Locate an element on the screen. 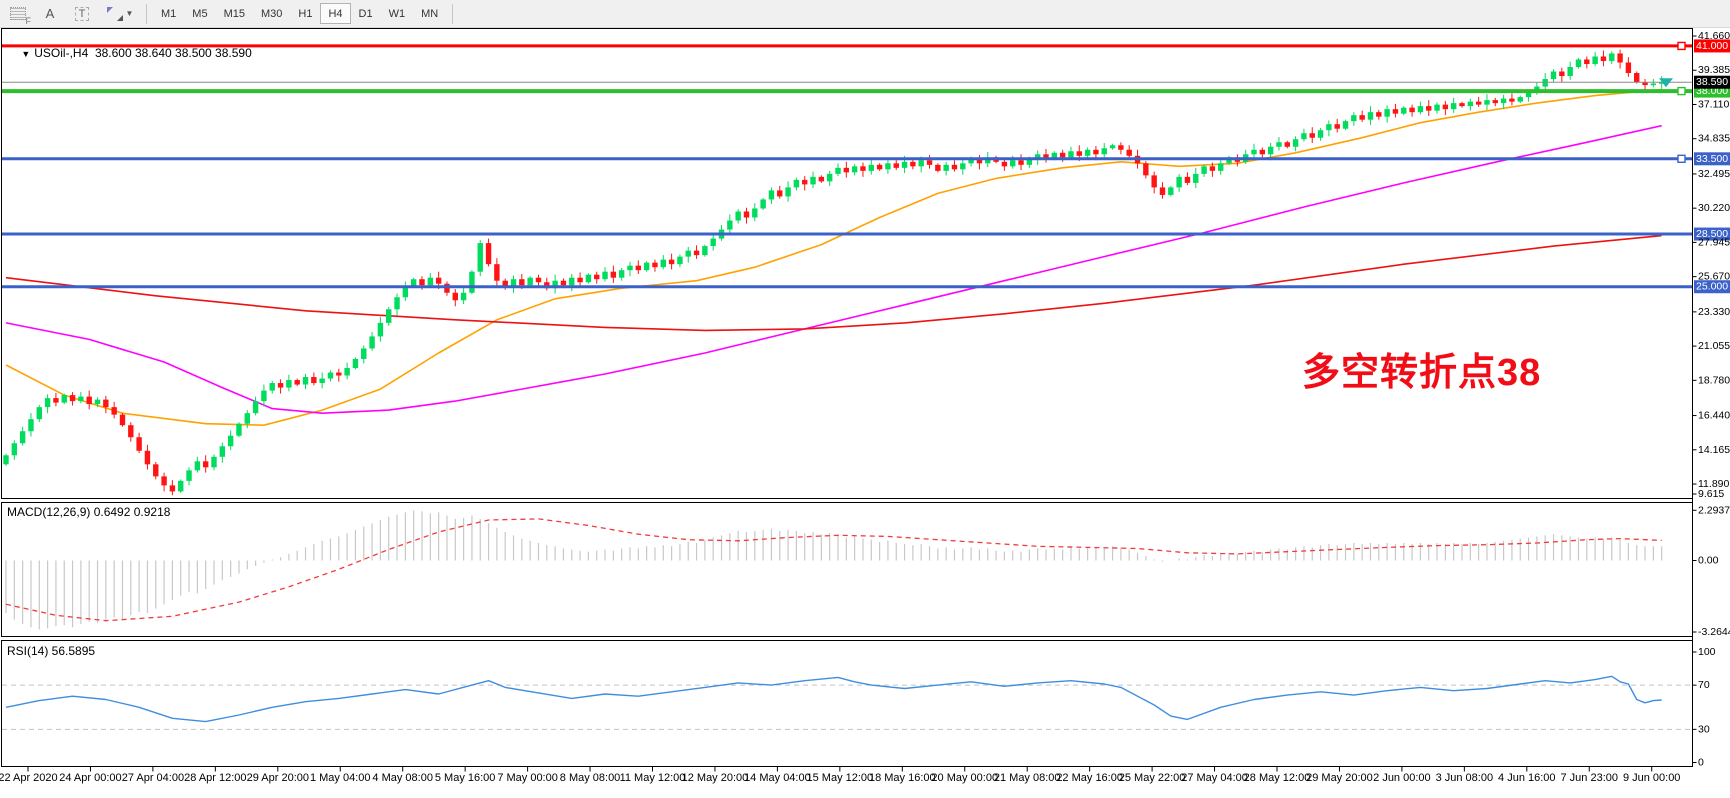  arrows-tool-icon: ▼ is located at coordinates (120, 14).